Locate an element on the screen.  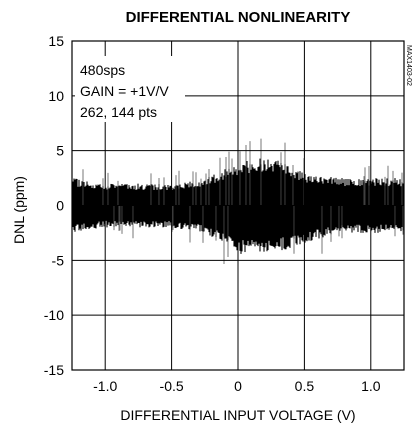
x-tick-label: 1.0 is located at coordinates (371, 386).